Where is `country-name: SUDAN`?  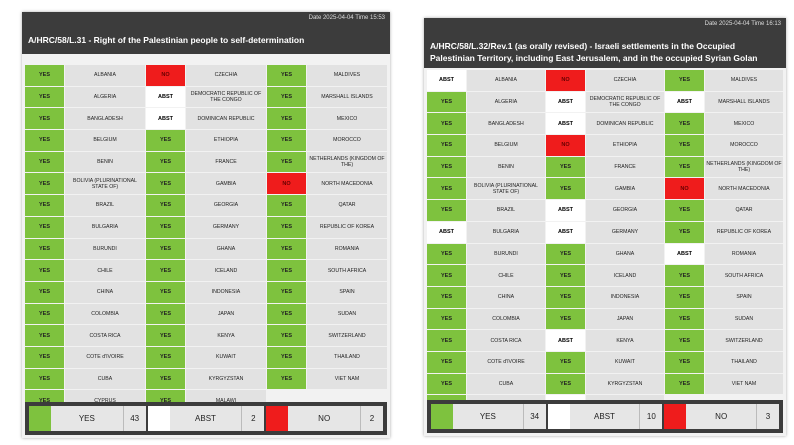
country-name: SUDAN is located at coordinates (347, 314).